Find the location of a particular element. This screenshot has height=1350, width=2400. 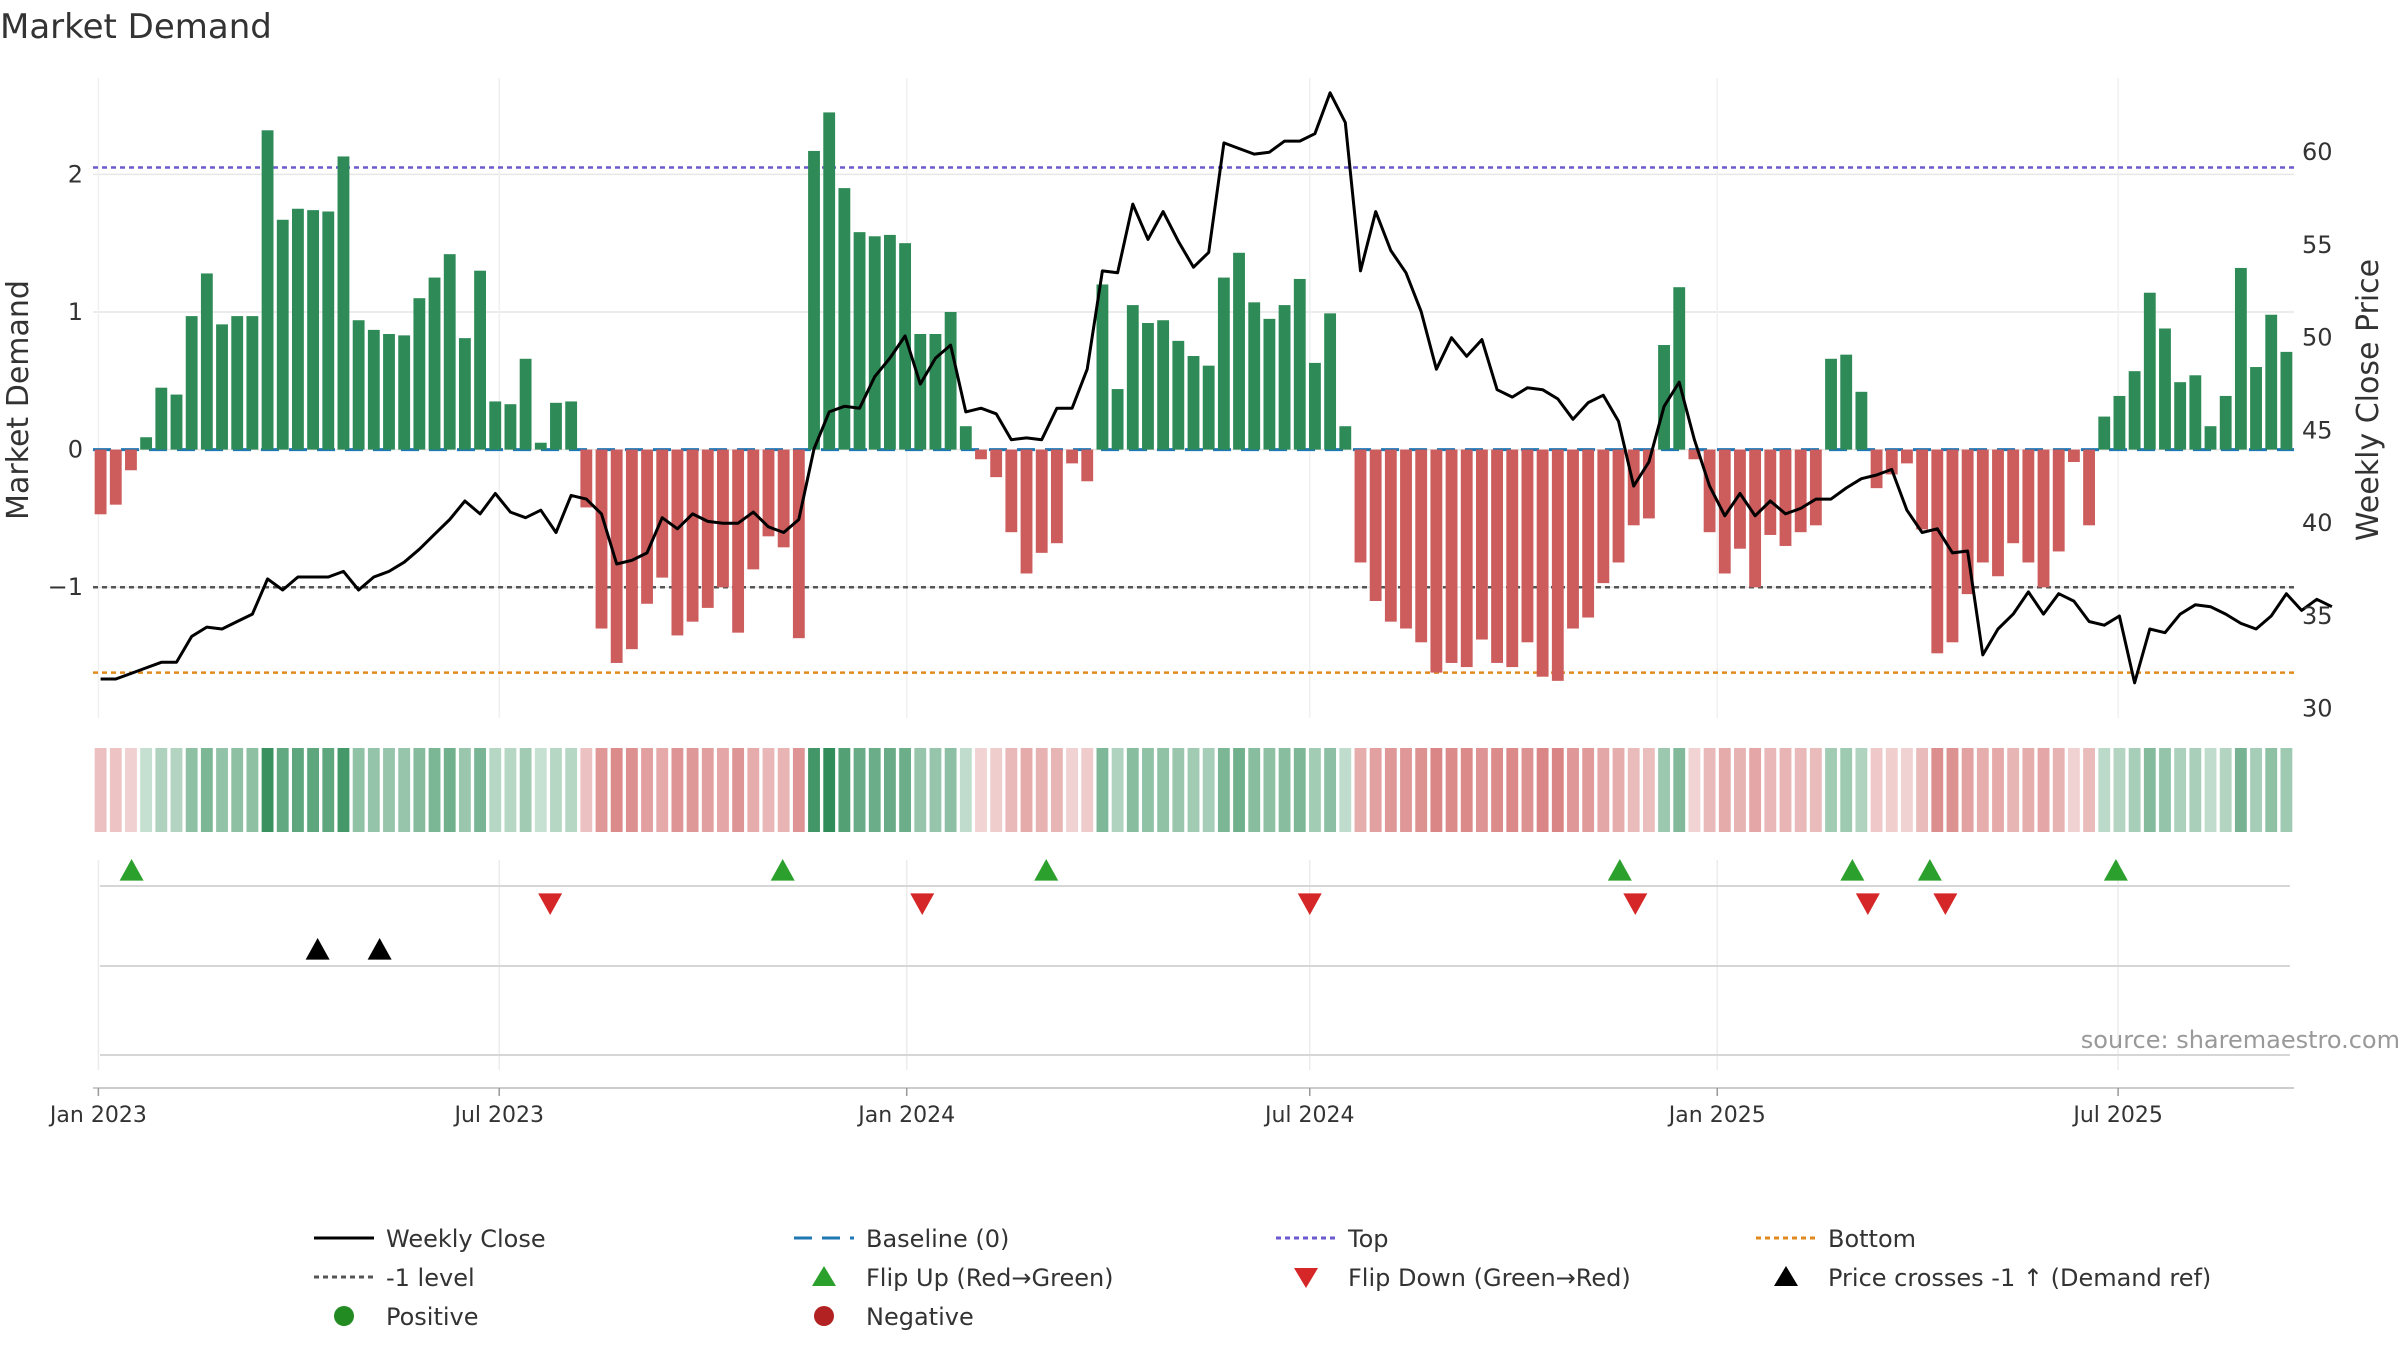

demand-heat-strip is located at coordinates (1193, 790).